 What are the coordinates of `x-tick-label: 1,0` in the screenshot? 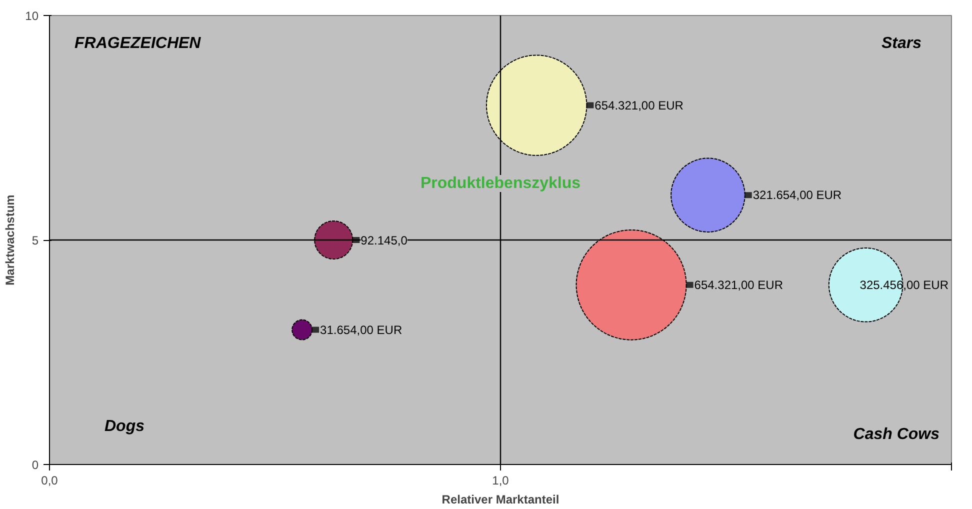 It's located at (501, 481).